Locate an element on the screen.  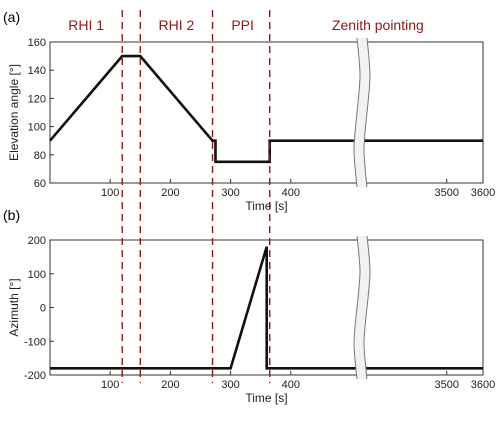
panel-label: (a) is located at coordinates (11, 17).